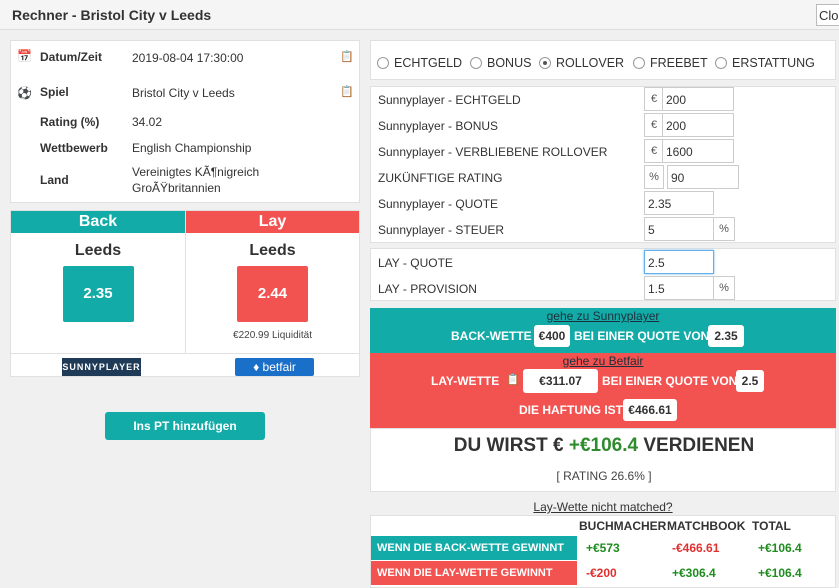  What do you see at coordinates (771, 526) in the screenshot?
I see `table-header-total: TOTAL` at bounding box center [771, 526].